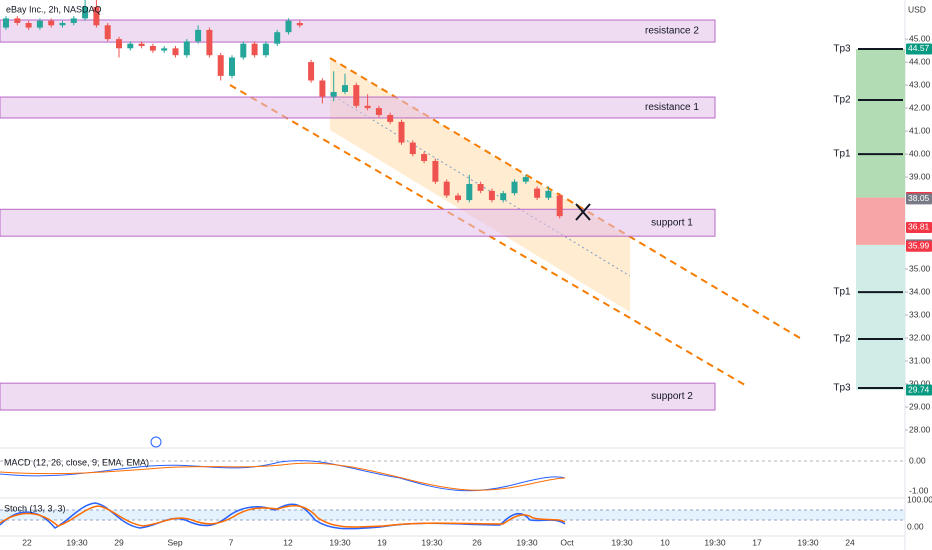  Describe the element at coordinates (920, 61) in the screenshot. I see `y-tick-label: 44.00` at that location.